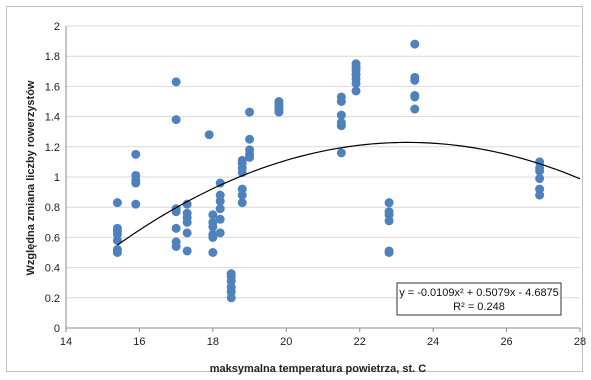  What do you see at coordinates (318, 369) in the screenshot?
I see `x-axis-title: maksymalna temperatura powietrza, st. C` at bounding box center [318, 369].